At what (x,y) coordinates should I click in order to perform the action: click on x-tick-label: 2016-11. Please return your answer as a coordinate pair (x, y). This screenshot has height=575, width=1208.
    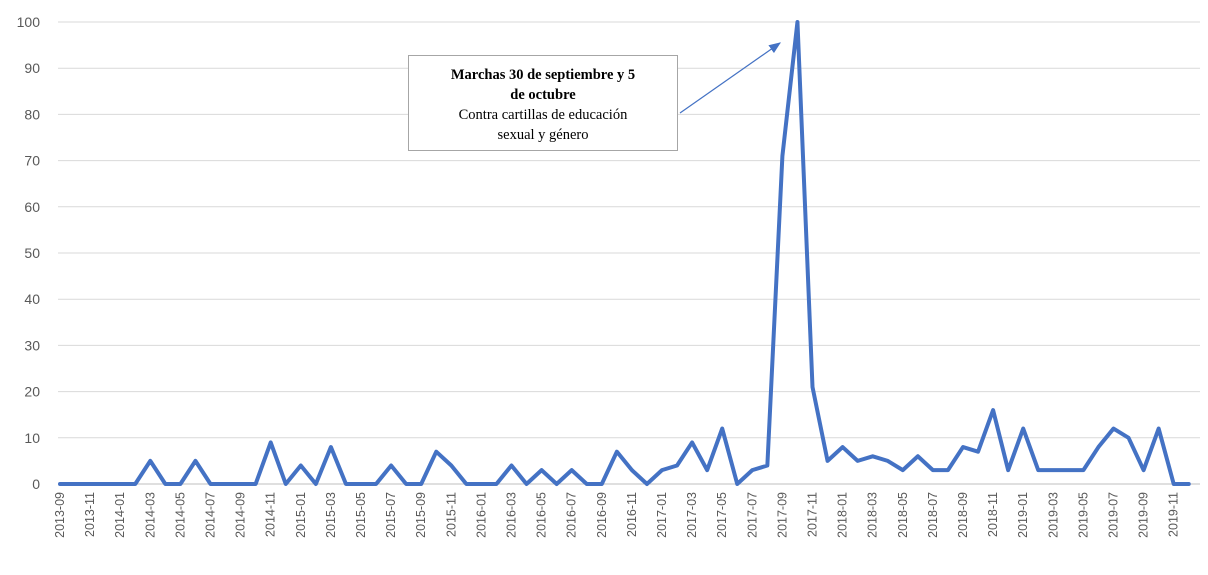
    Looking at the image, I should click on (632, 514).